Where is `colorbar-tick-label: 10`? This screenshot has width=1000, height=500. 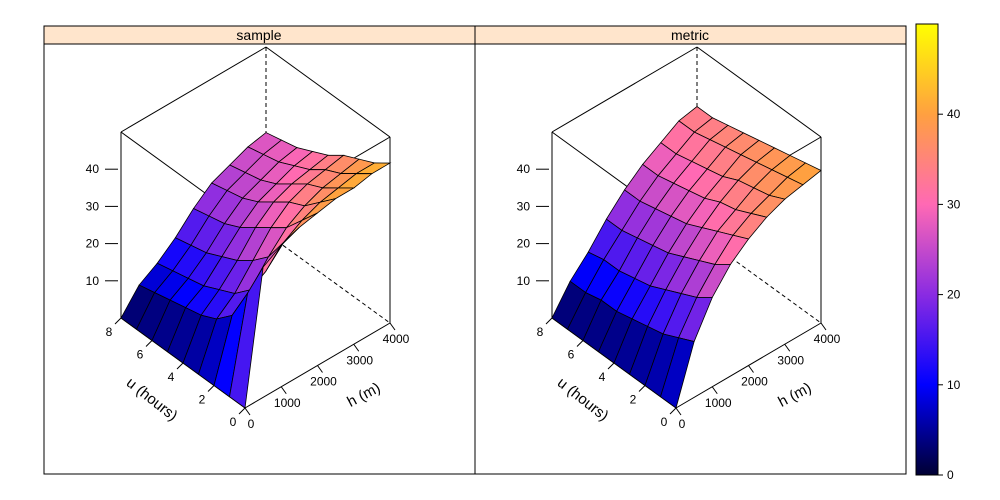 colorbar-tick-label: 10 is located at coordinates (954, 385).